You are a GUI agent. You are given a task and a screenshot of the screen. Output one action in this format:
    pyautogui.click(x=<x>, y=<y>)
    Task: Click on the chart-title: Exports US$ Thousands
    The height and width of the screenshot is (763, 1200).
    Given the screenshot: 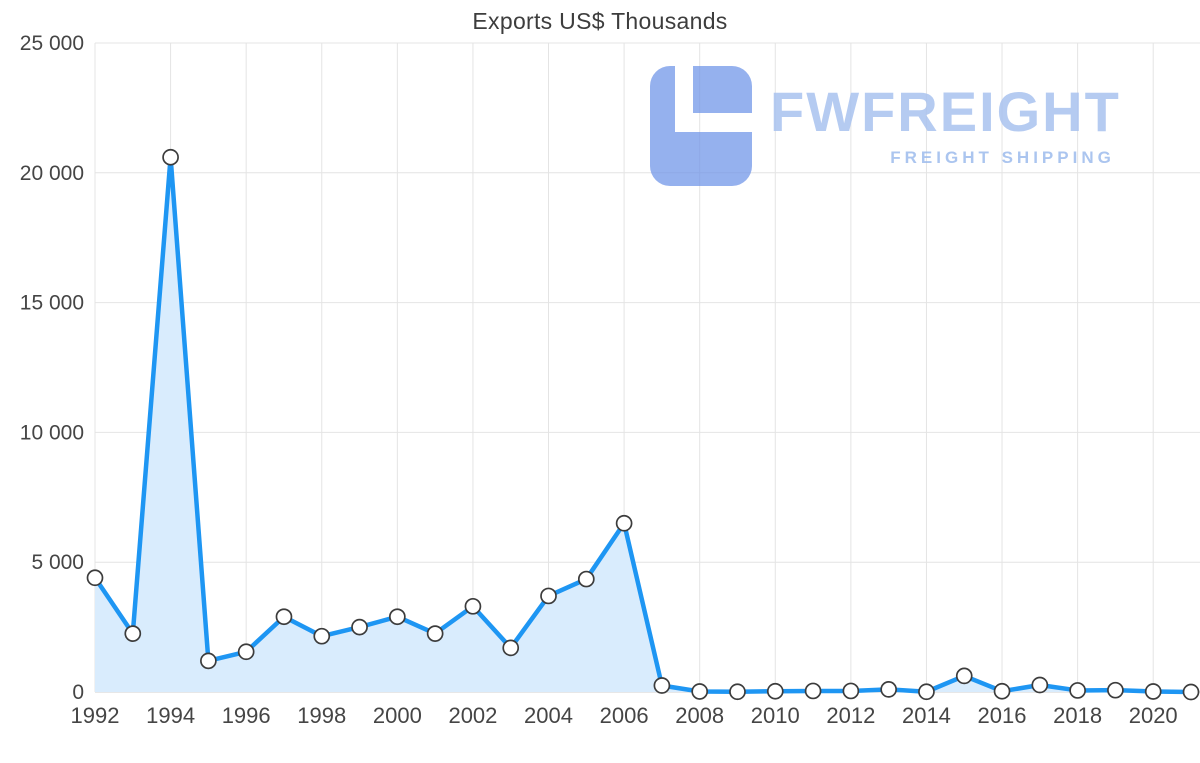 What is the action you would take?
    pyautogui.click(x=600, y=21)
    